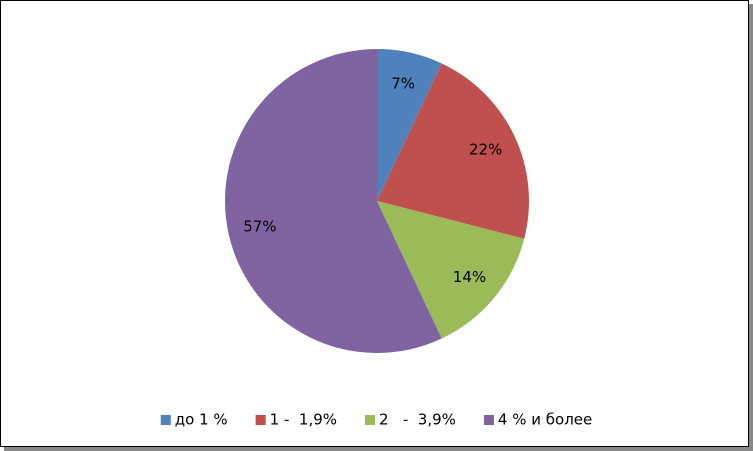 The image size is (753, 451). Describe the element at coordinates (403, 83) in the screenshot. I see `data-label: 7%` at that location.